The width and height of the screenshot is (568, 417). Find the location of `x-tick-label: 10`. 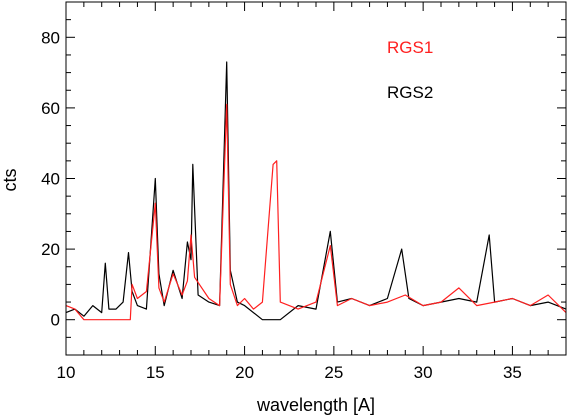

x-tick-label: 10 is located at coordinates (66, 372).